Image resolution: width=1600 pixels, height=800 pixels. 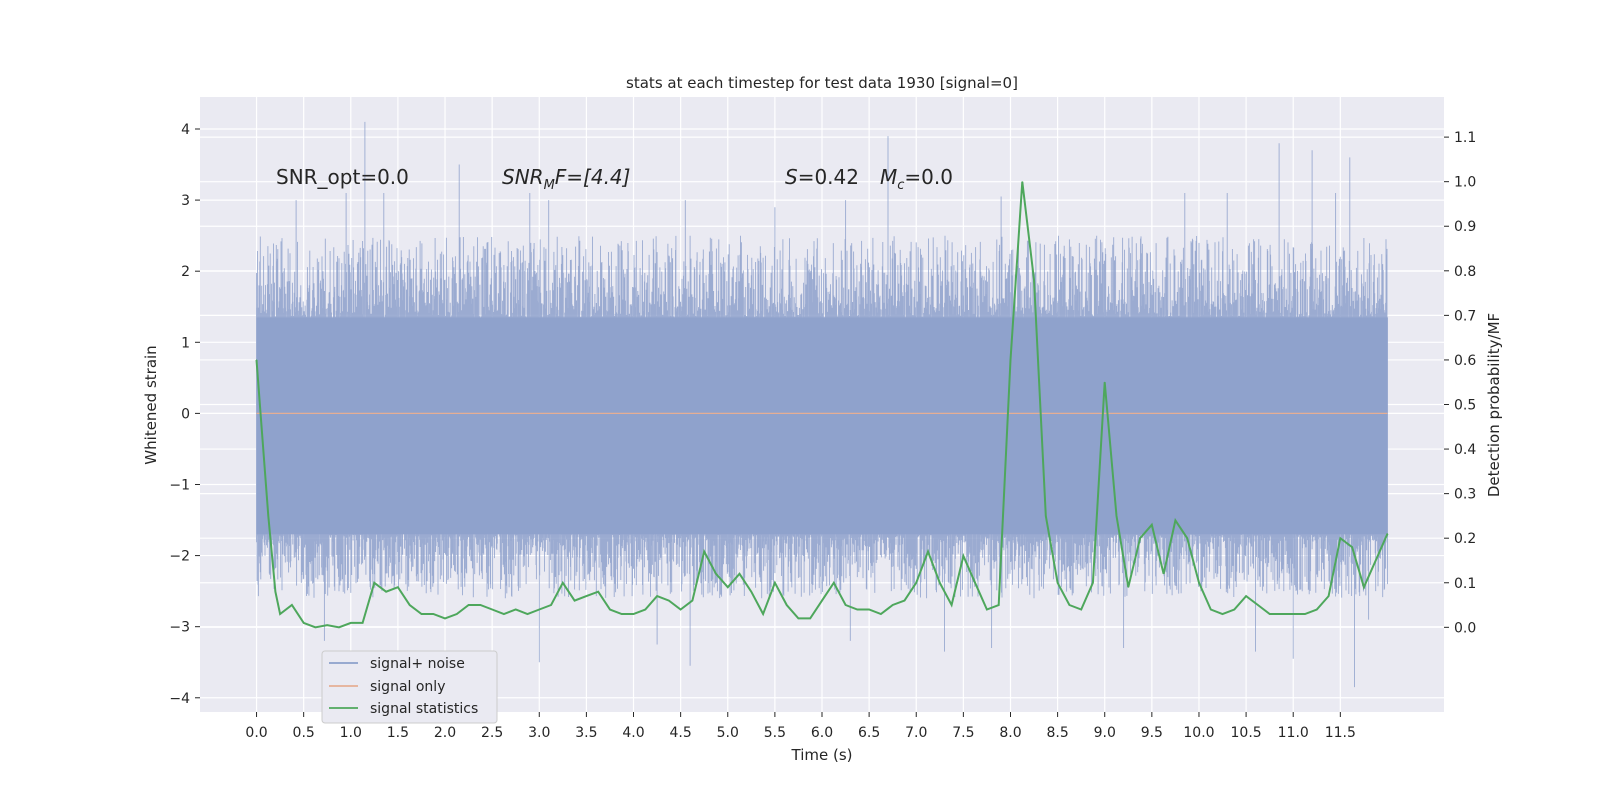 What do you see at coordinates (1465, 406) in the screenshot?
I see `y-right-tick-label: 0.5` at bounding box center [1465, 406].